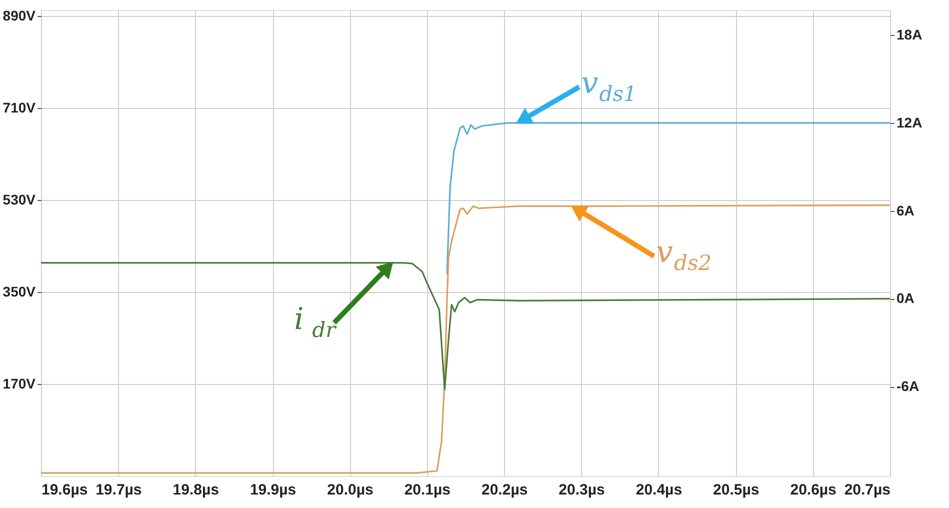 The height and width of the screenshot is (508, 949). Describe the element at coordinates (350, 490) in the screenshot. I see `x-tick-label: 20.0µs` at that location.